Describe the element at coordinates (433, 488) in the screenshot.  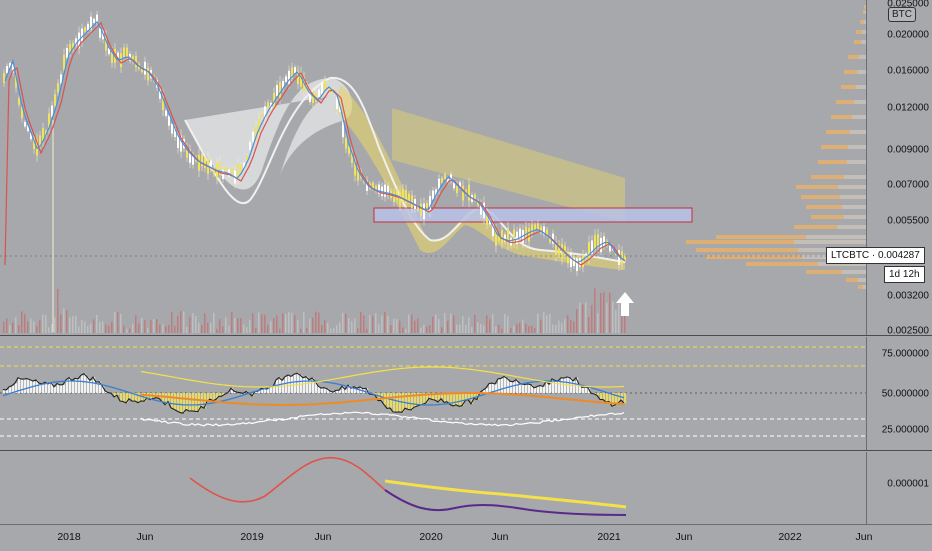
I see `sub-indicator-pane` at that location.